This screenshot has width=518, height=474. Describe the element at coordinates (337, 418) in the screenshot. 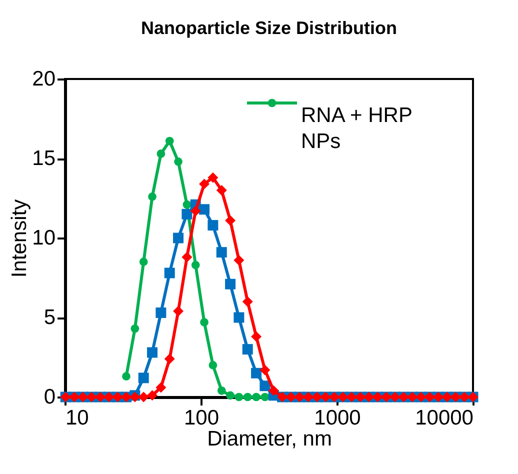

I see `x-tick-label: 1000` at that location.